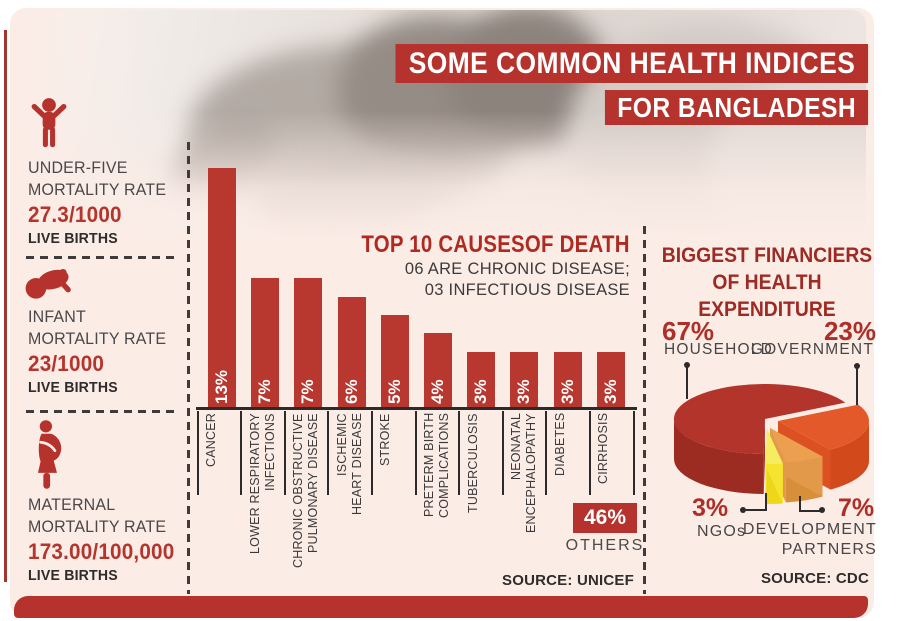 This screenshot has height=621, width=900. What do you see at coordinates (517, 269) in the screenshot?
I see `bar-chart-subtitle-1: 06 ARE CHRONIC DISEASE;` at bounding box center [517, 269].